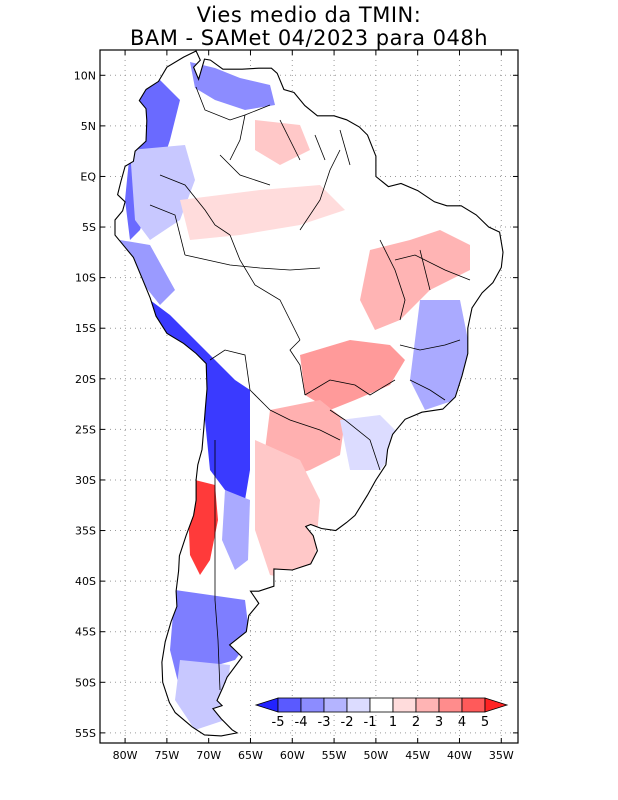 This screenshot has width=618, height=800. Describe the element at coordinates (85, 682) in the screenshot. I see `lat-label: 50S` at that location.